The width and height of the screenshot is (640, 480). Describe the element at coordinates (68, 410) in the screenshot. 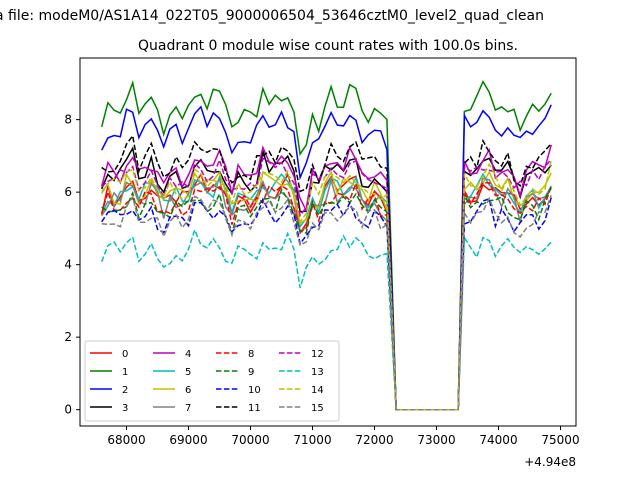

I see `y-tick-label: 0` at that location.